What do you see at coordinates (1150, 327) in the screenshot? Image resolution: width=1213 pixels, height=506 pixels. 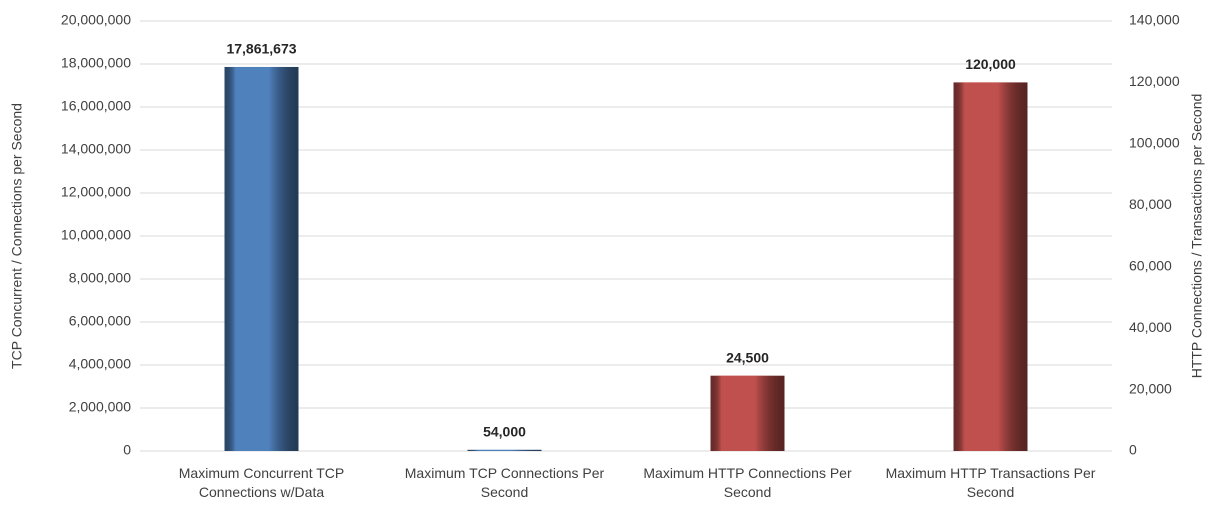 I see `y2-tick-label: 40,000` at bounding box center [1150, 327].